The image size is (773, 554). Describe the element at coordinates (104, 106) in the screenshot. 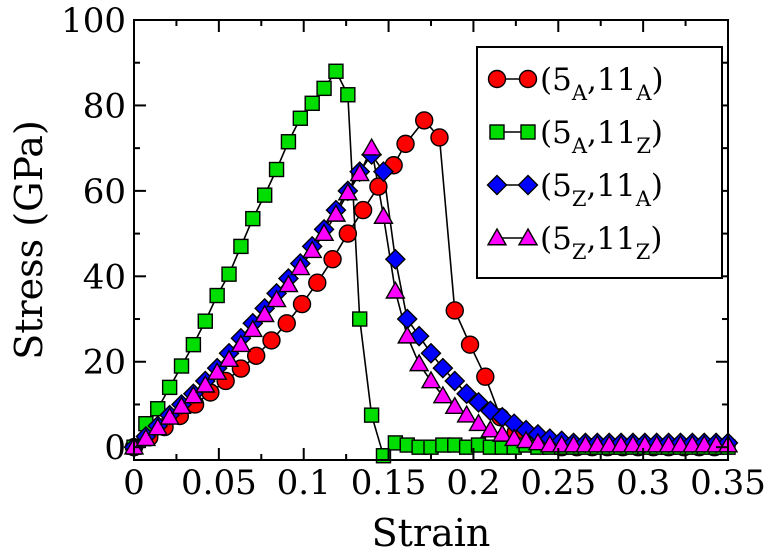

I see `y-tick-label: 80` at that location.